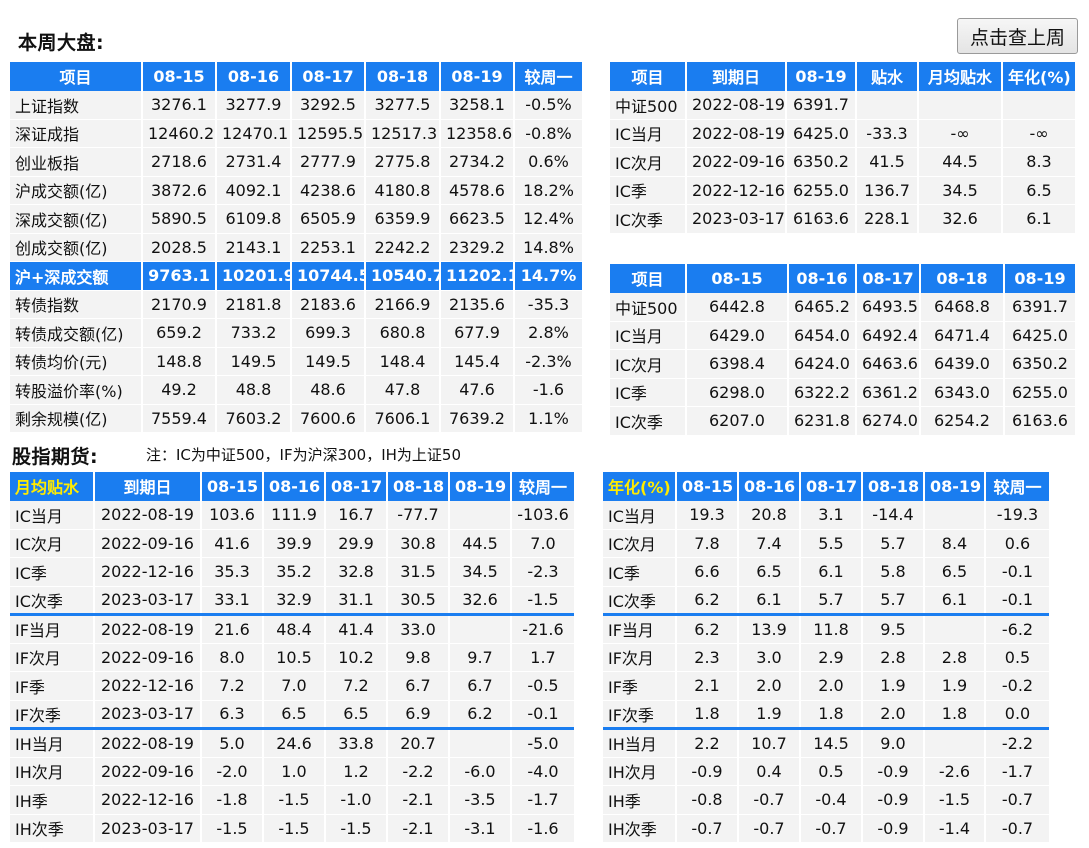  Describe the element at coordinates (769, 543) in the screenshot. I see `table-cell: 7.4` at that location.